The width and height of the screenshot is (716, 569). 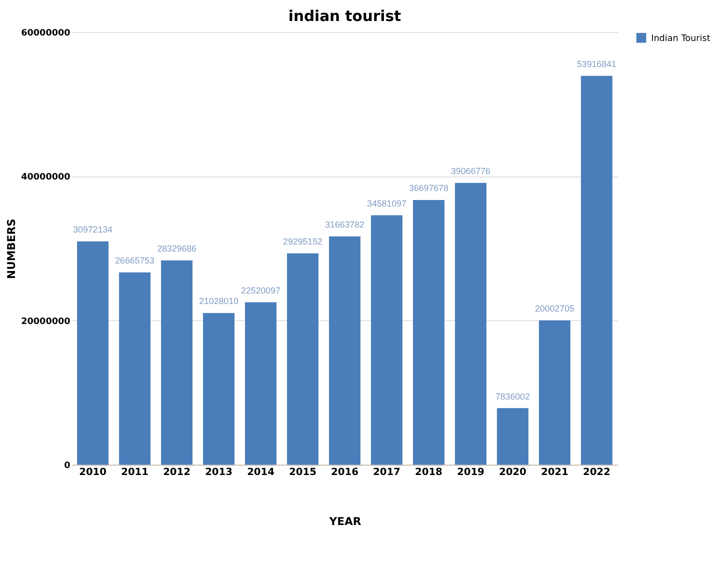 What do you see at coordinates (135, 261) in the screenshot?
I see `data-label: 26665753` at bounding box center [135, 261].